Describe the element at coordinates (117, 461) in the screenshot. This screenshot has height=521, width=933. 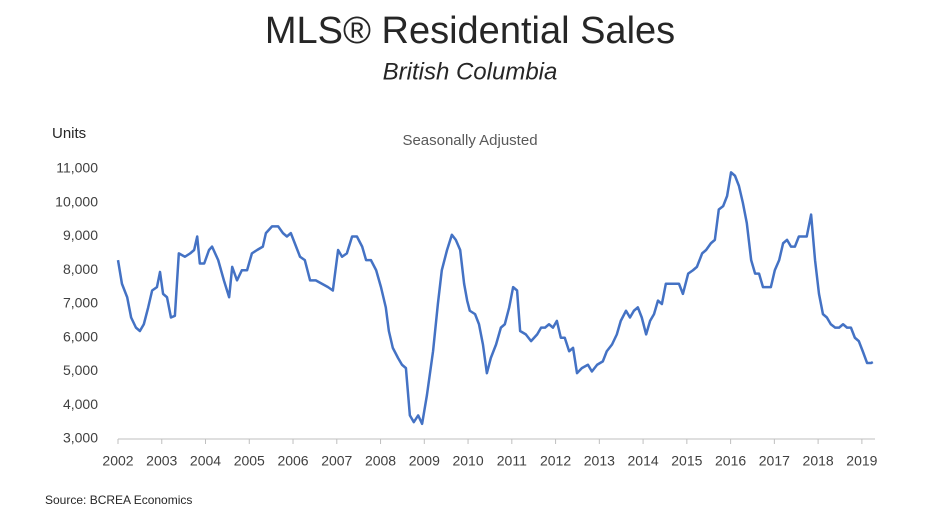
I see `x-tick-label: 2002` at that location.